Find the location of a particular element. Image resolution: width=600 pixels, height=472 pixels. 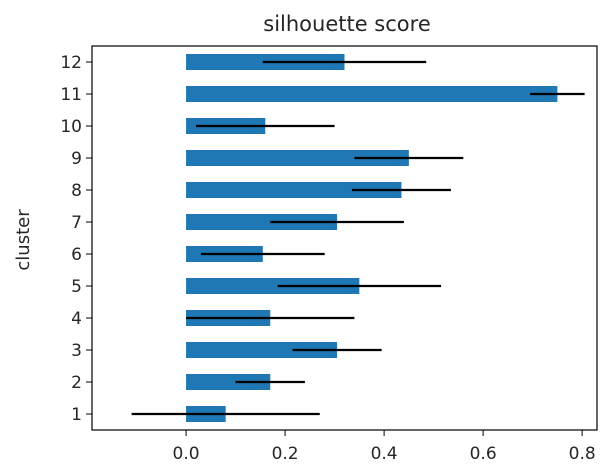

y-tick-label-3: 3 is located at coordinates (76, 351).